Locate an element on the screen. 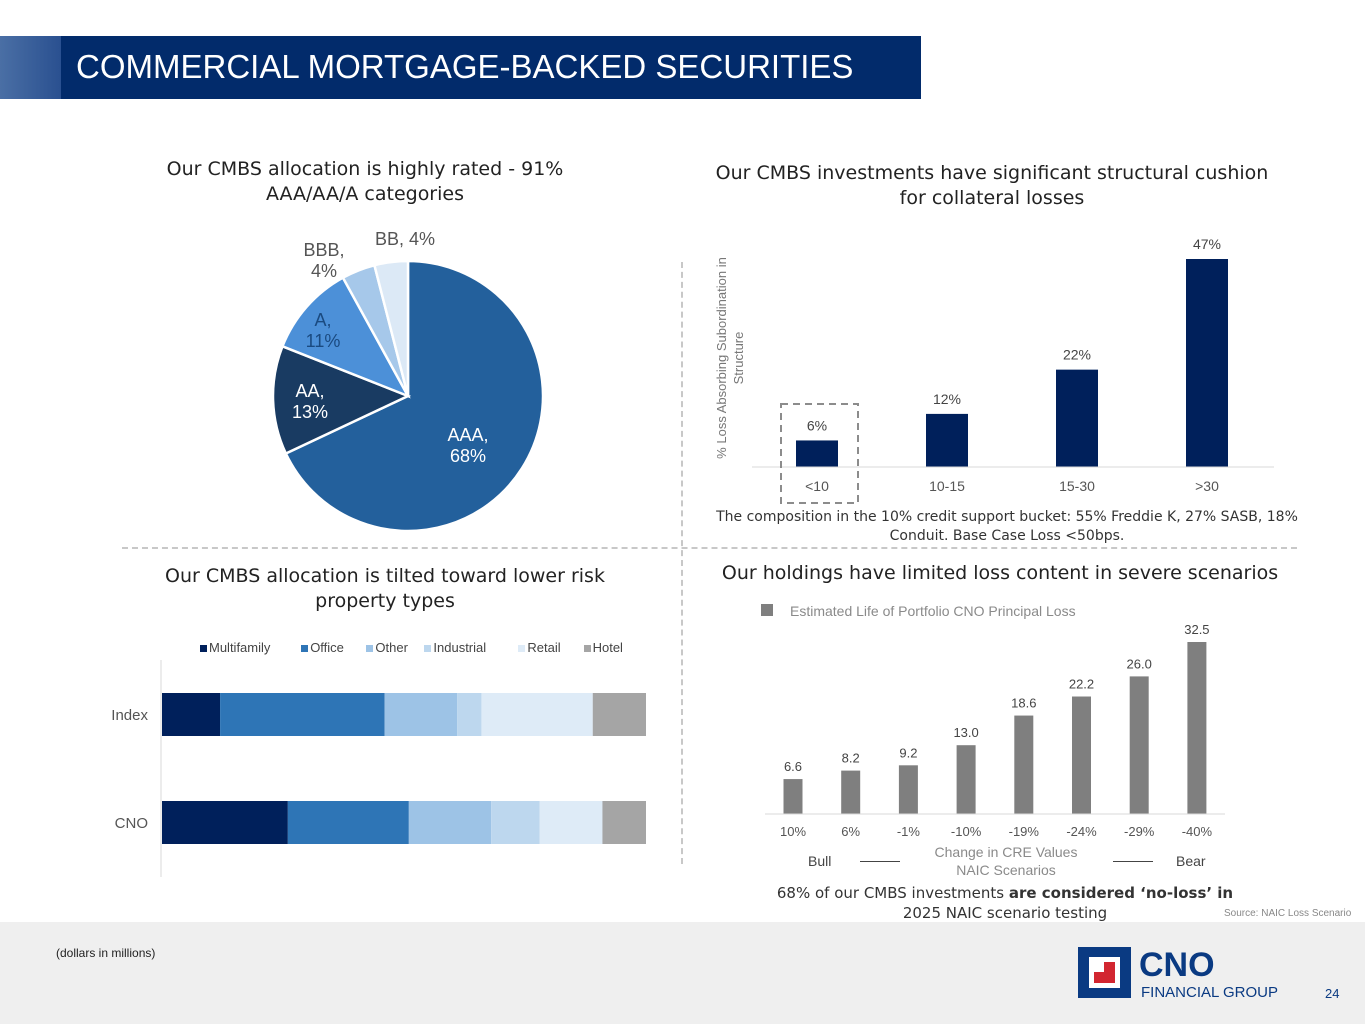 Image resolution: width=1365 pixels, height=1024 pixels. subordination-tick-label: 15-30 is located at coordinates (1077, 486).